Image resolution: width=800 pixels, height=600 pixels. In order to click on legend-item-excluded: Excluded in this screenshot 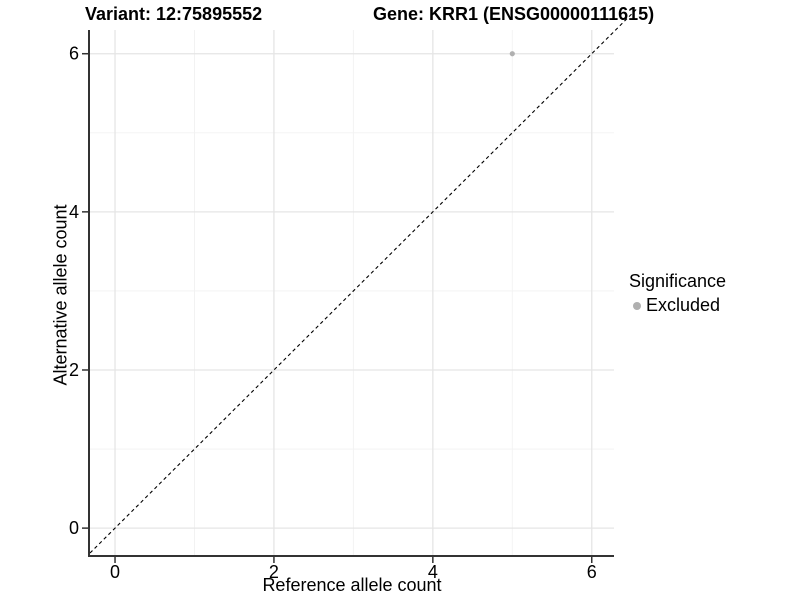, I will do `click(677, 305)`.